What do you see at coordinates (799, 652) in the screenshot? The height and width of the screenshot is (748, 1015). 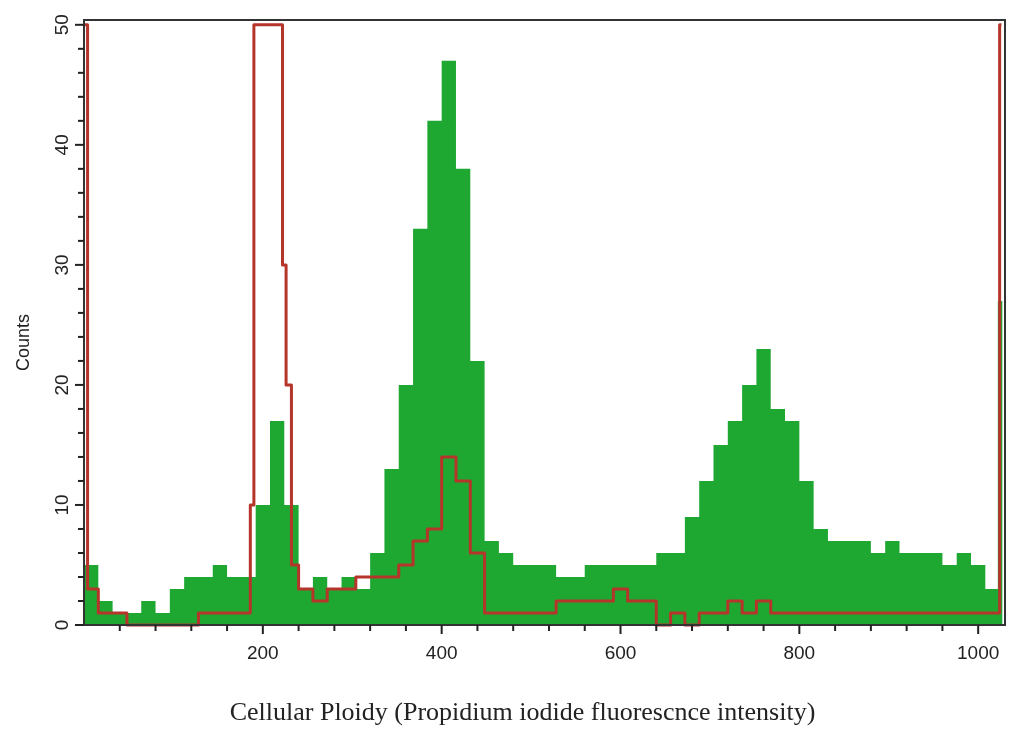 I see `x-tick-label: 800` at bounding box center [799, 652].